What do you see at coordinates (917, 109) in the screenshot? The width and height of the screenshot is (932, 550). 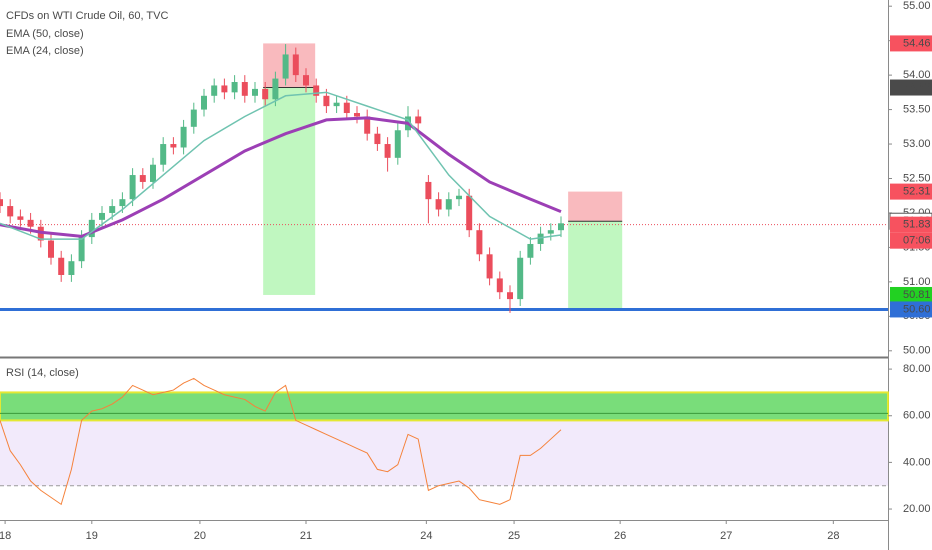 I see `y-tick-label: 53.50` at bounding box center [917, 109].